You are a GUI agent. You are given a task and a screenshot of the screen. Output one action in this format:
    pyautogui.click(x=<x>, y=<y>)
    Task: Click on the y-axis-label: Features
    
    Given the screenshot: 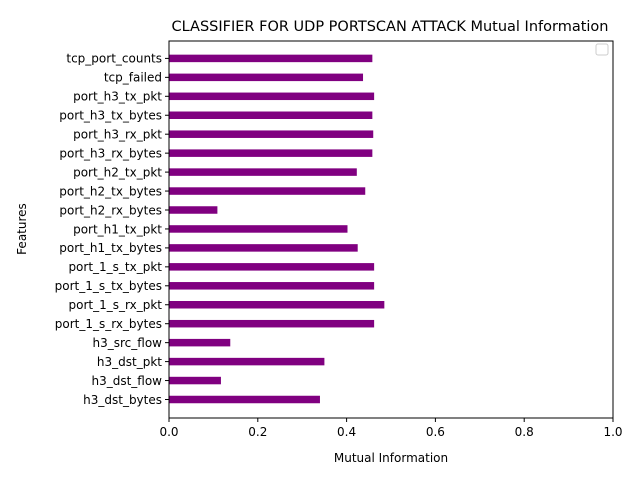 What is the action you would take?
    pyautogui.click(x=22, y=229)
    